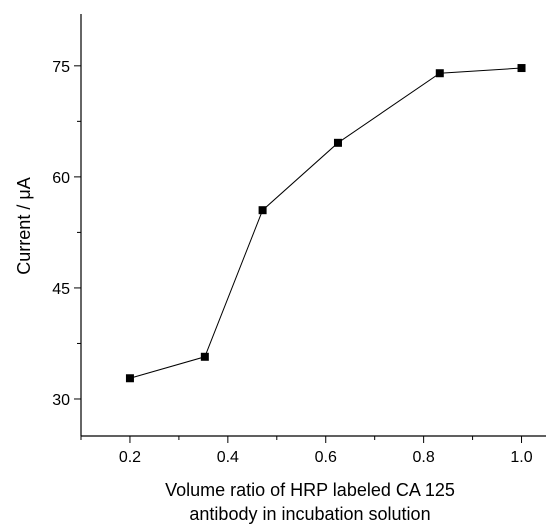  What do you see at coordinates (61, 67) in the screenshot?
I see `y-tick-label: 75` at bounding box center [61, 67].